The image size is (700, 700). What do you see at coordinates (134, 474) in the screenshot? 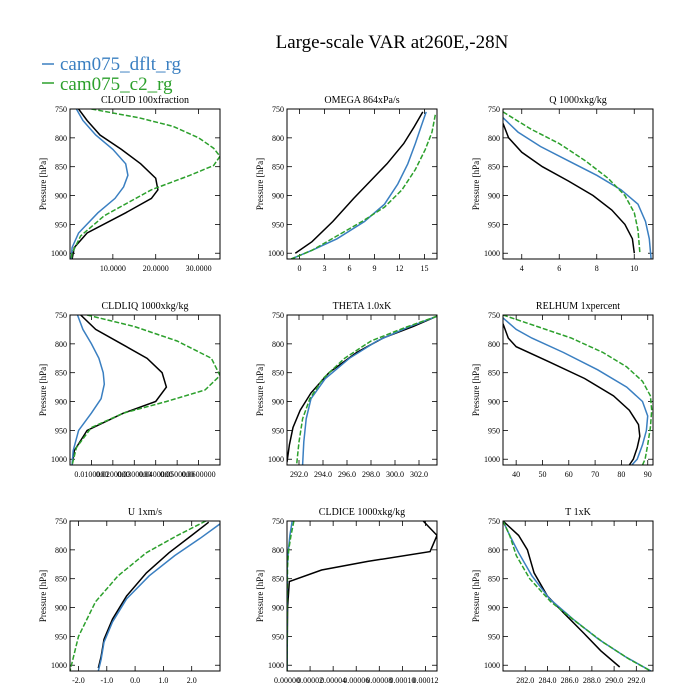
I see `x-tick-label: 0.0300000` at bounding box center [134, 474].